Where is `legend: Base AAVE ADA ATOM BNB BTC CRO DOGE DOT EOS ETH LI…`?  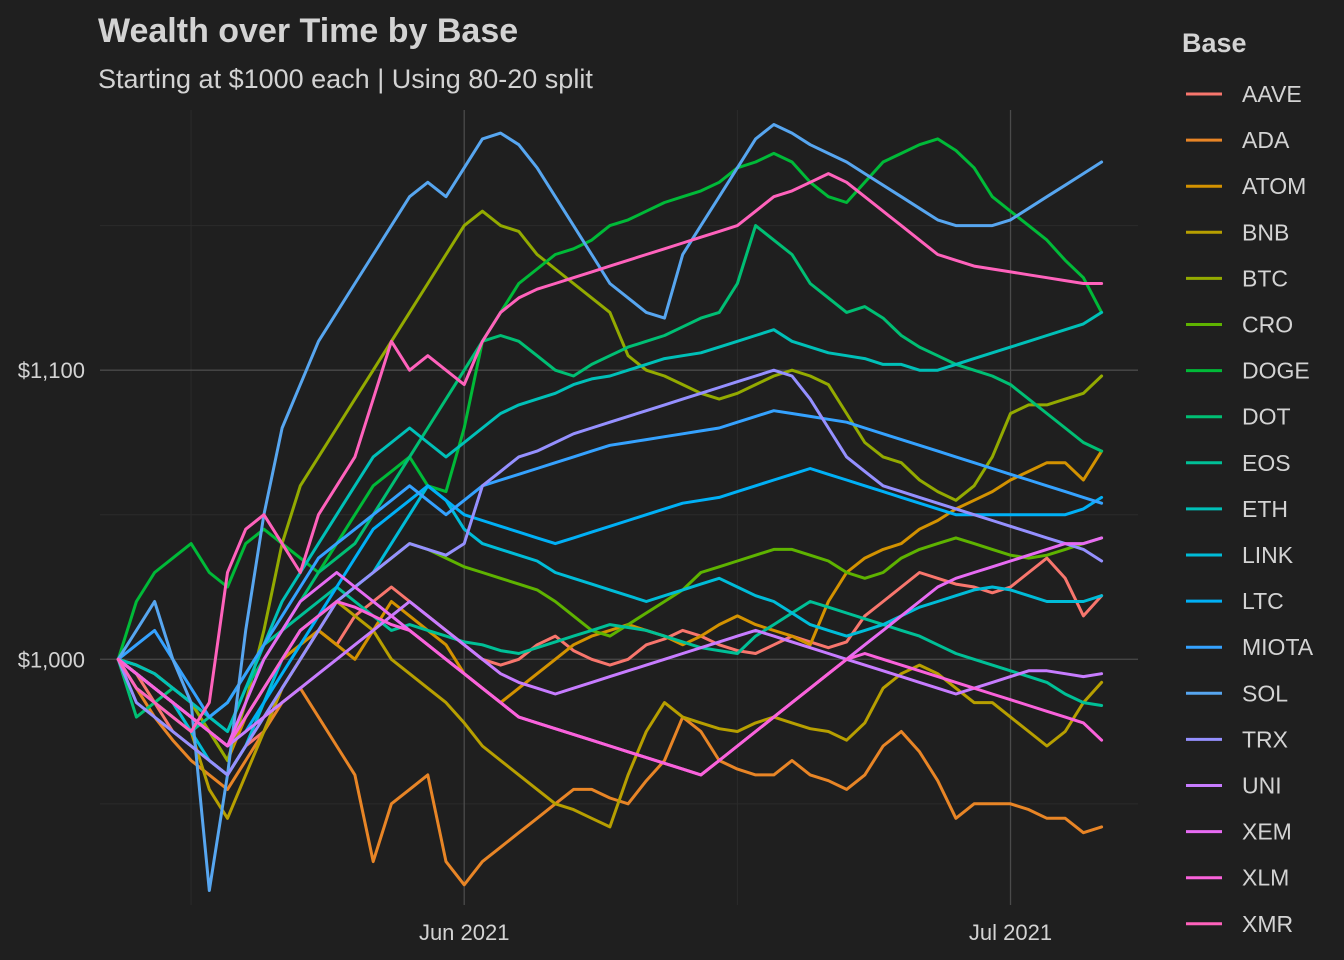 legend: Base AAVE ADA ATOM BNB BTC CRO DOGE DOT EOS ETH LI… is located at coordinates (1248, 482).